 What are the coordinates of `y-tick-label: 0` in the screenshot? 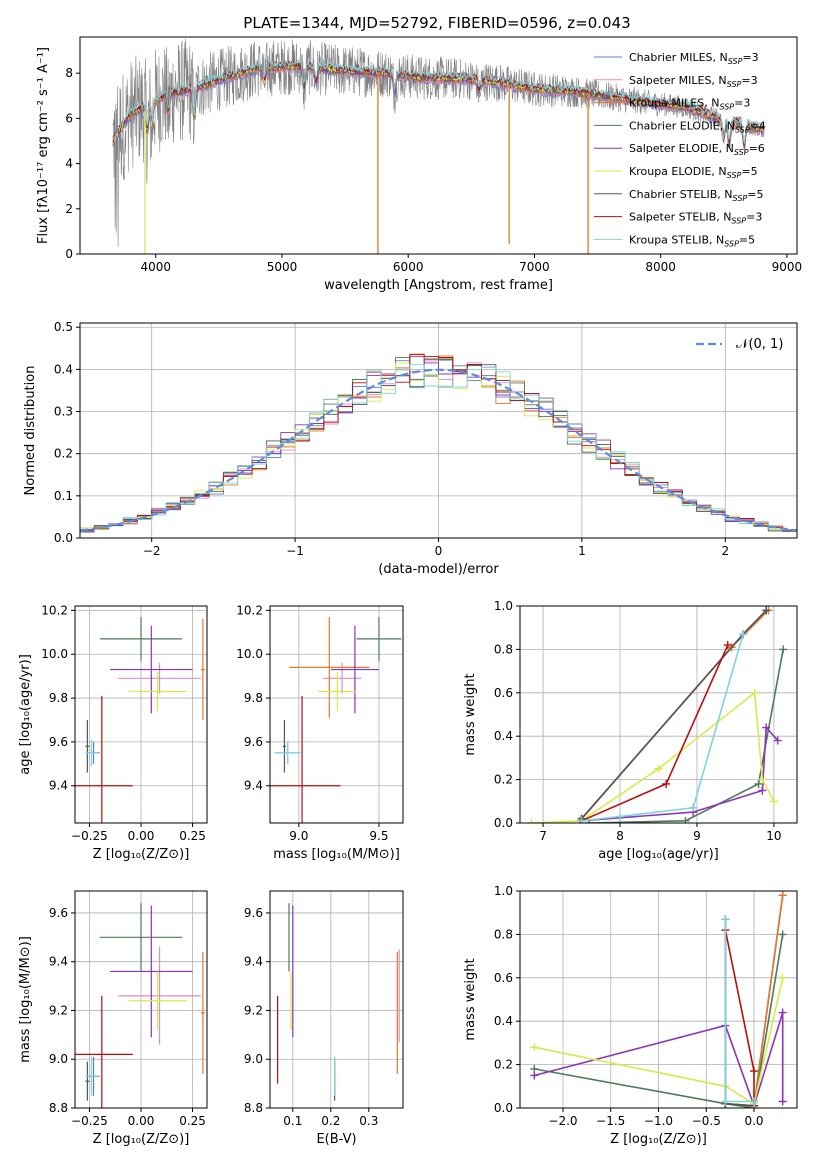 It's located at (69, 254).